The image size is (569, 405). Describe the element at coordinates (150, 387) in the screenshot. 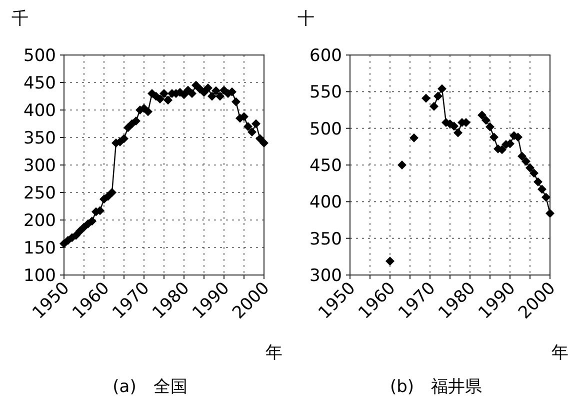

I see `text: (a) 全国` at that location.